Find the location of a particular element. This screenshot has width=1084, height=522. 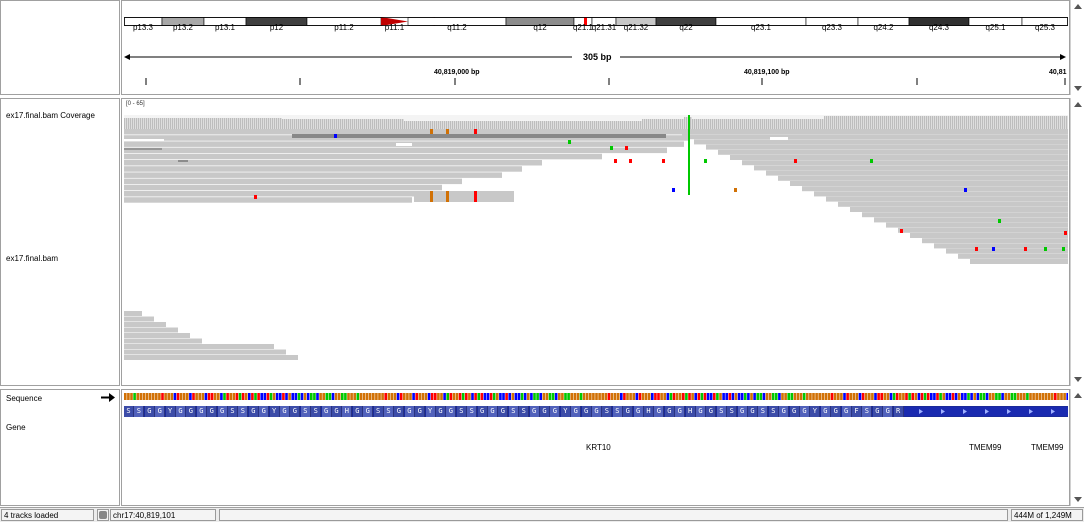

gene-label-krt10: KRT10 is located at coordinates (598, 447).